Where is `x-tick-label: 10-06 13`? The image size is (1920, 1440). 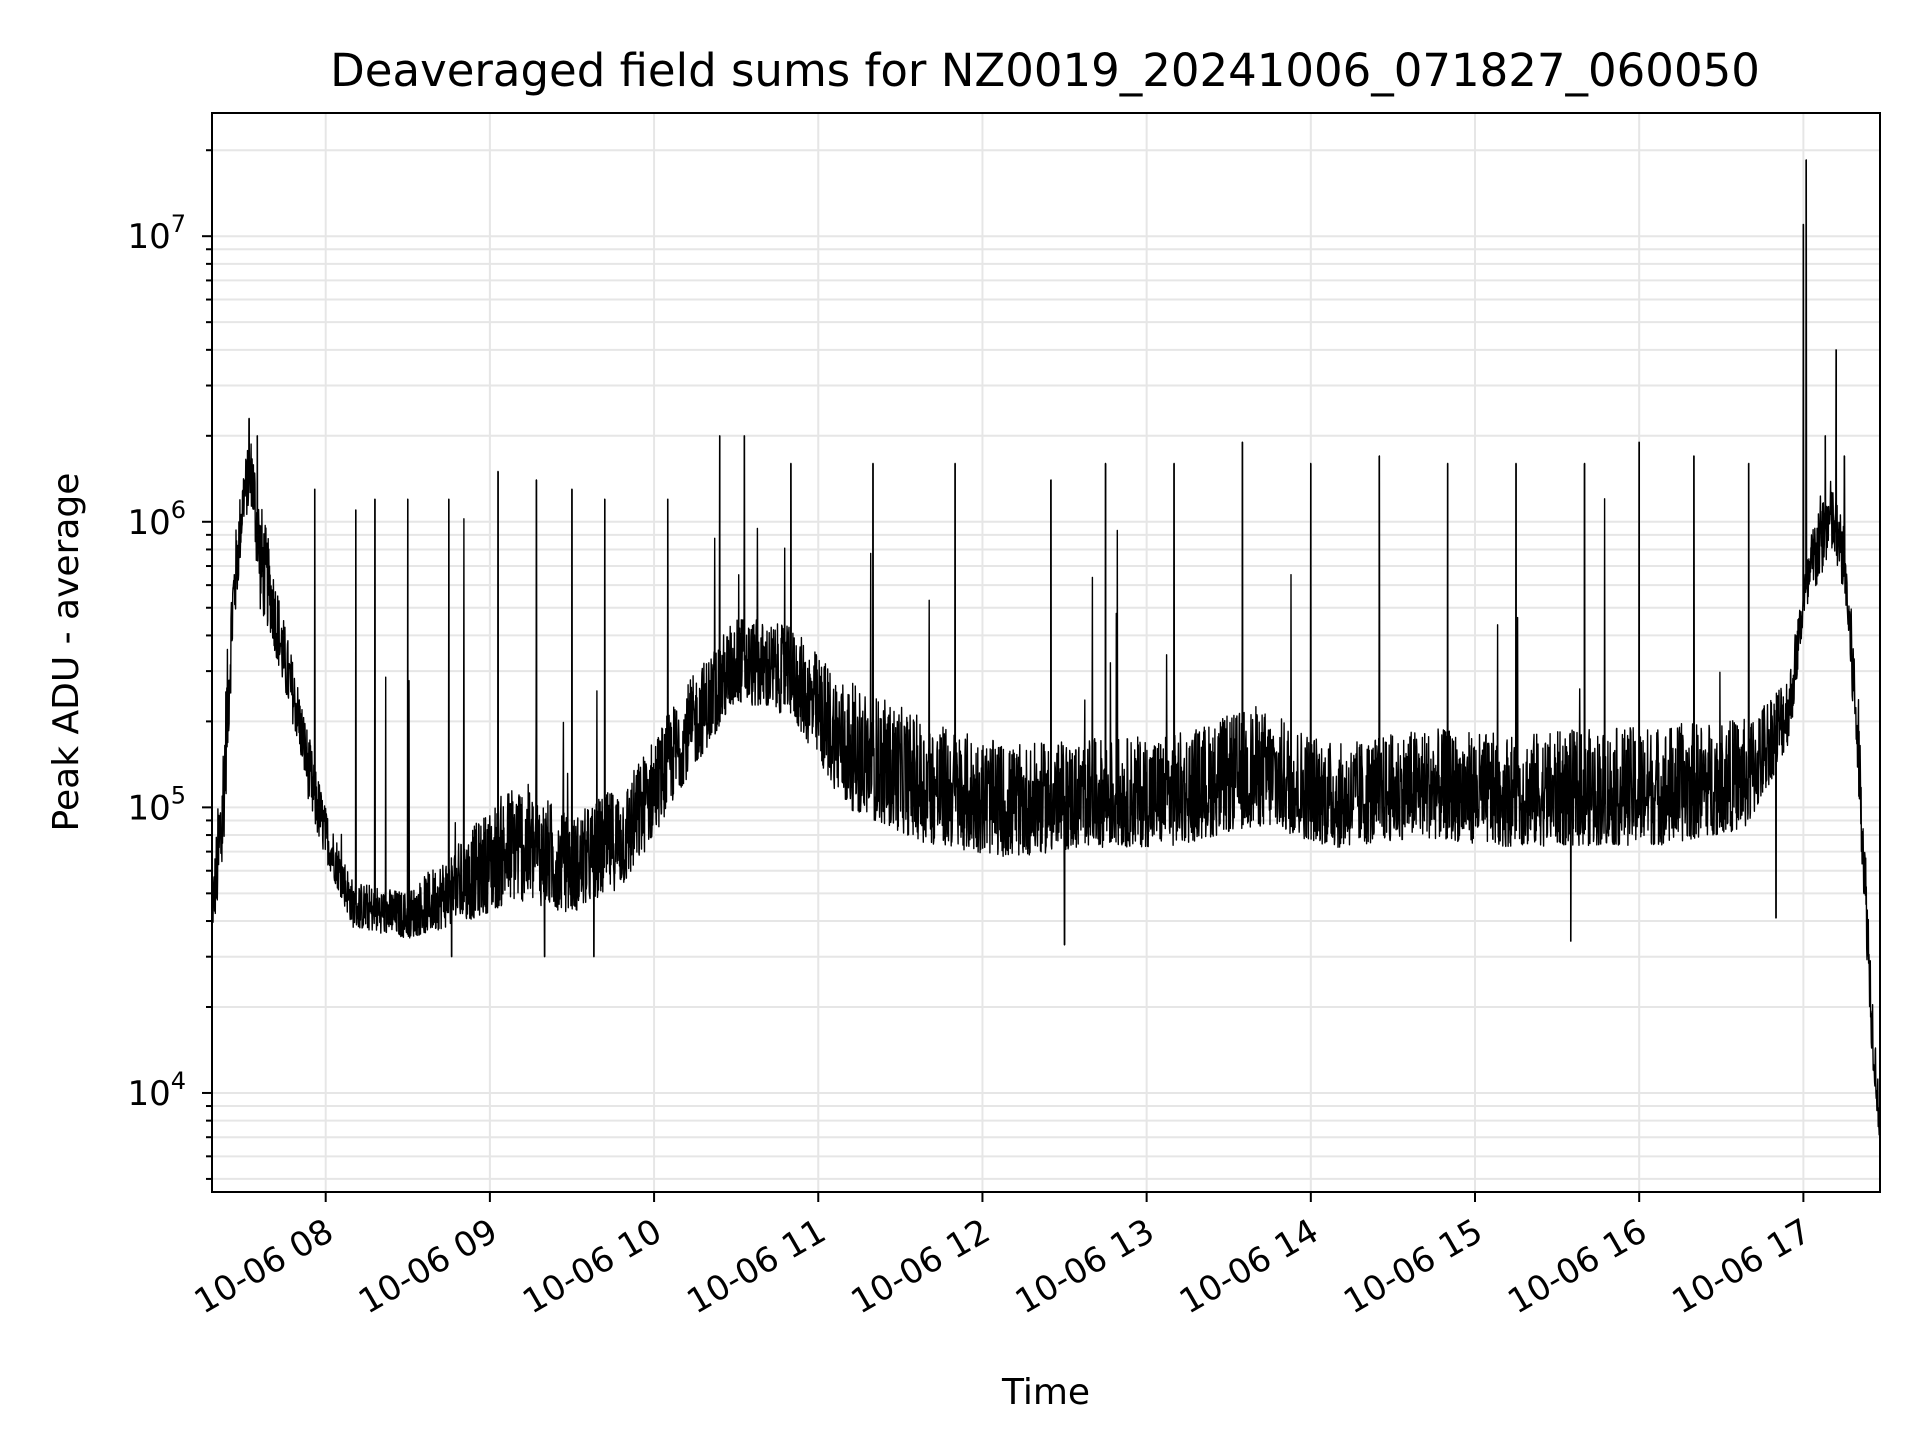 x-tick-label: 10-06 13 is located at coordinates (1085, 1266).